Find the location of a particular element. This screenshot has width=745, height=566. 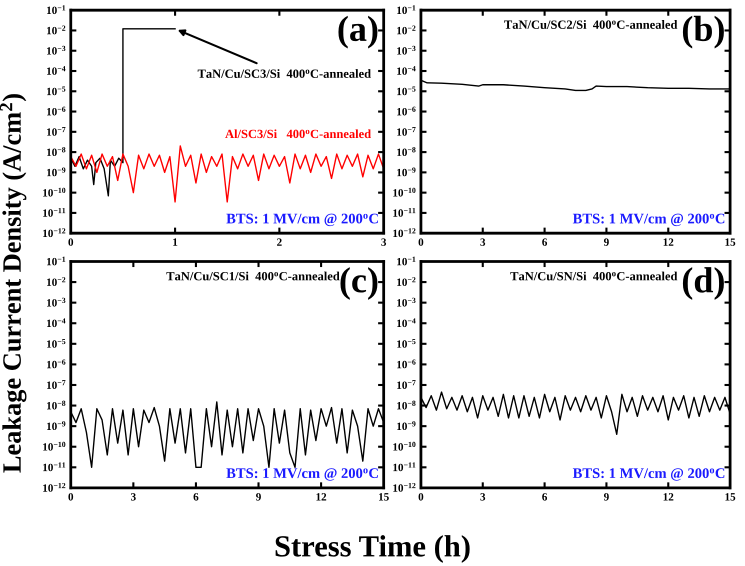

y-axis-title: Leakage Current Density (A/cm$^{2}$) is located at coordinates (13, 283).